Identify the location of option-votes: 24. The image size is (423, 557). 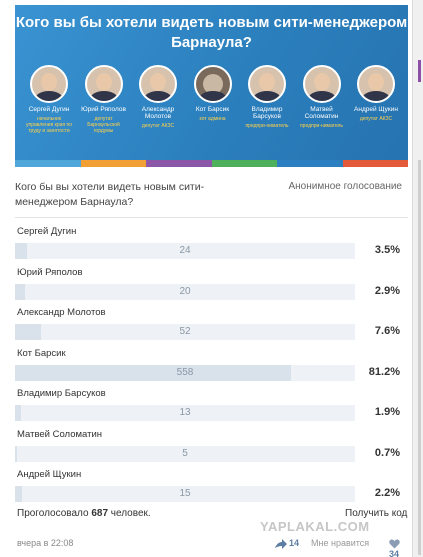
(185, 250).